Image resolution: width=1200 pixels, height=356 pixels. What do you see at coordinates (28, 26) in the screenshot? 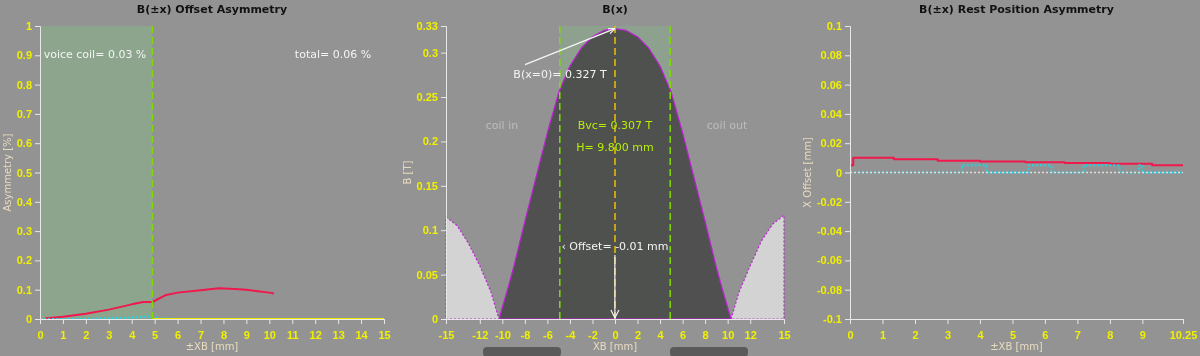
I see `y-tick-label: 1` at bounding box center [28, 26].